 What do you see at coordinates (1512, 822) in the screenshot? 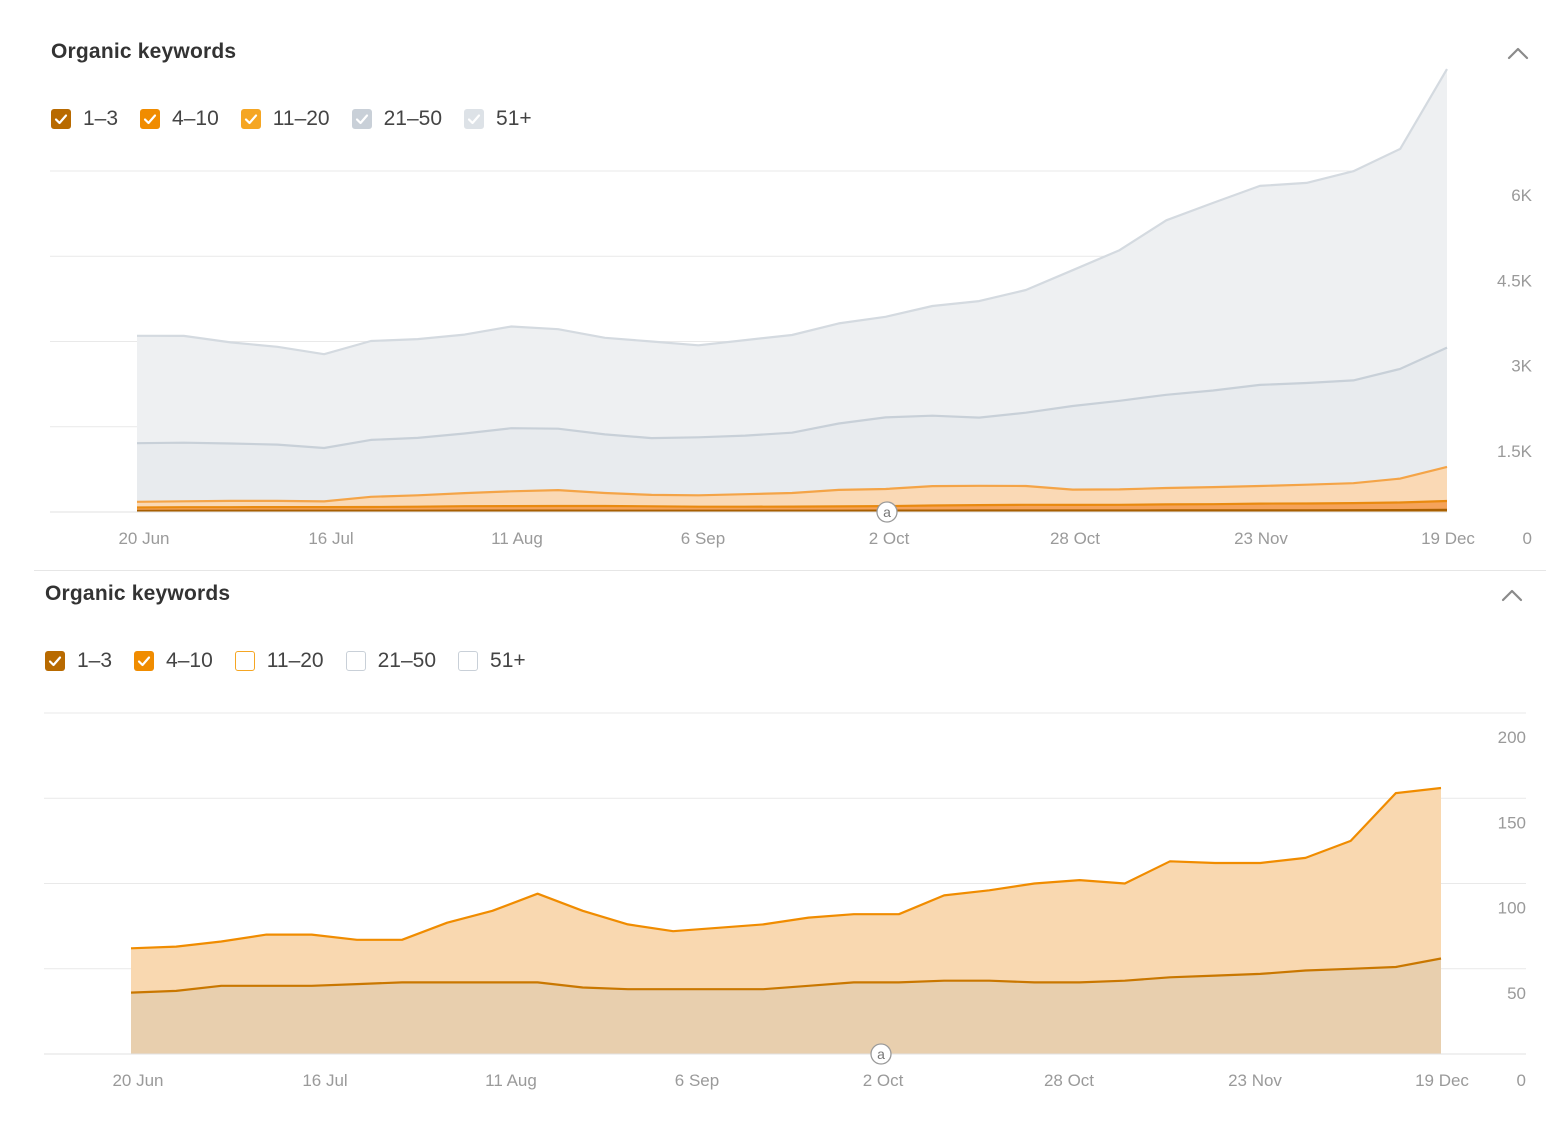
I see `y-tick-label: 150` at bounding box center [1512, 822].